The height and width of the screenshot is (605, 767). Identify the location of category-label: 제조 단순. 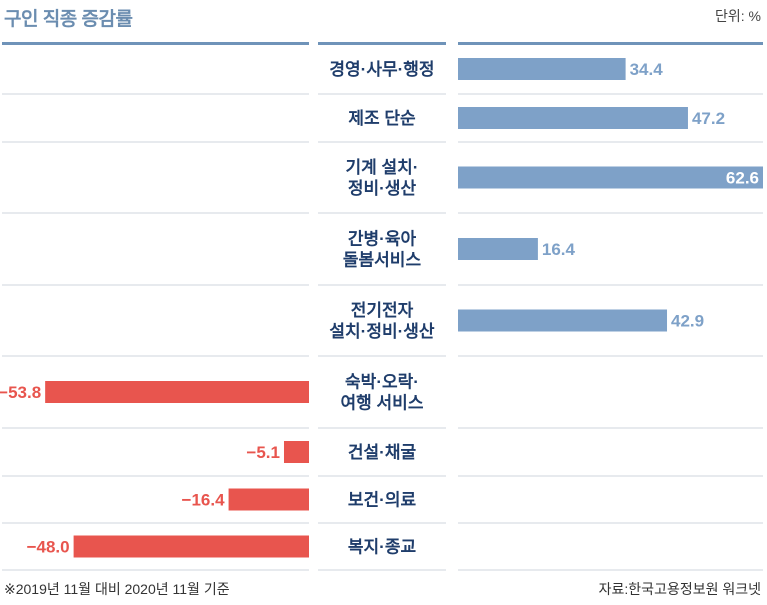
(382, 118).